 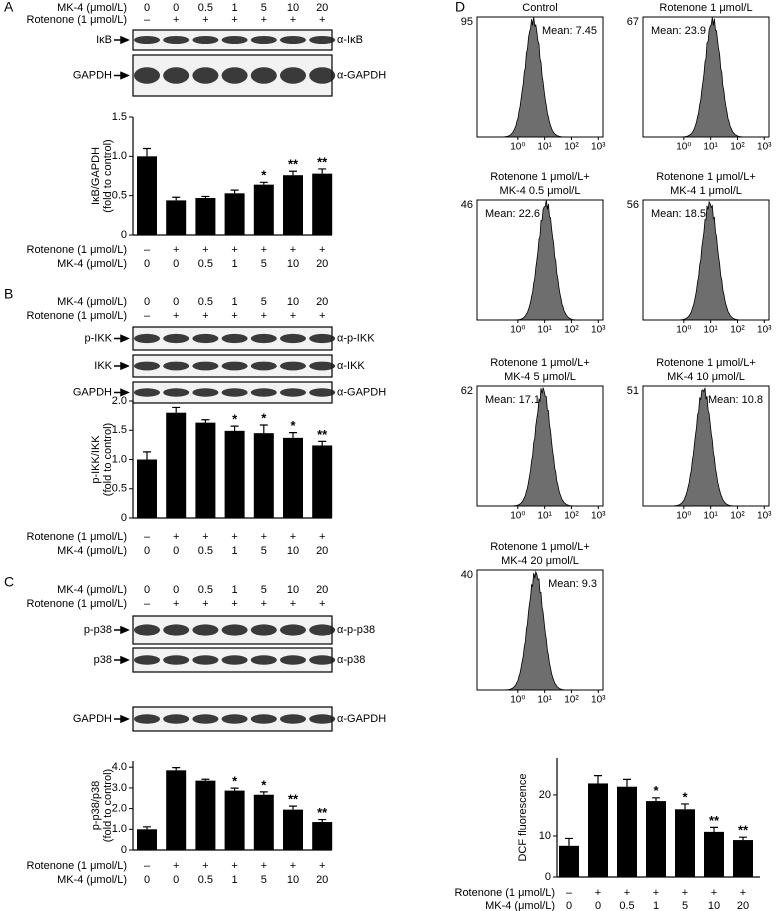 What do you see at coordinates (92, 302) in the screenshot?
I see `condition-label: MK-4 (μmol/L)` at bounding box center [92, 302].